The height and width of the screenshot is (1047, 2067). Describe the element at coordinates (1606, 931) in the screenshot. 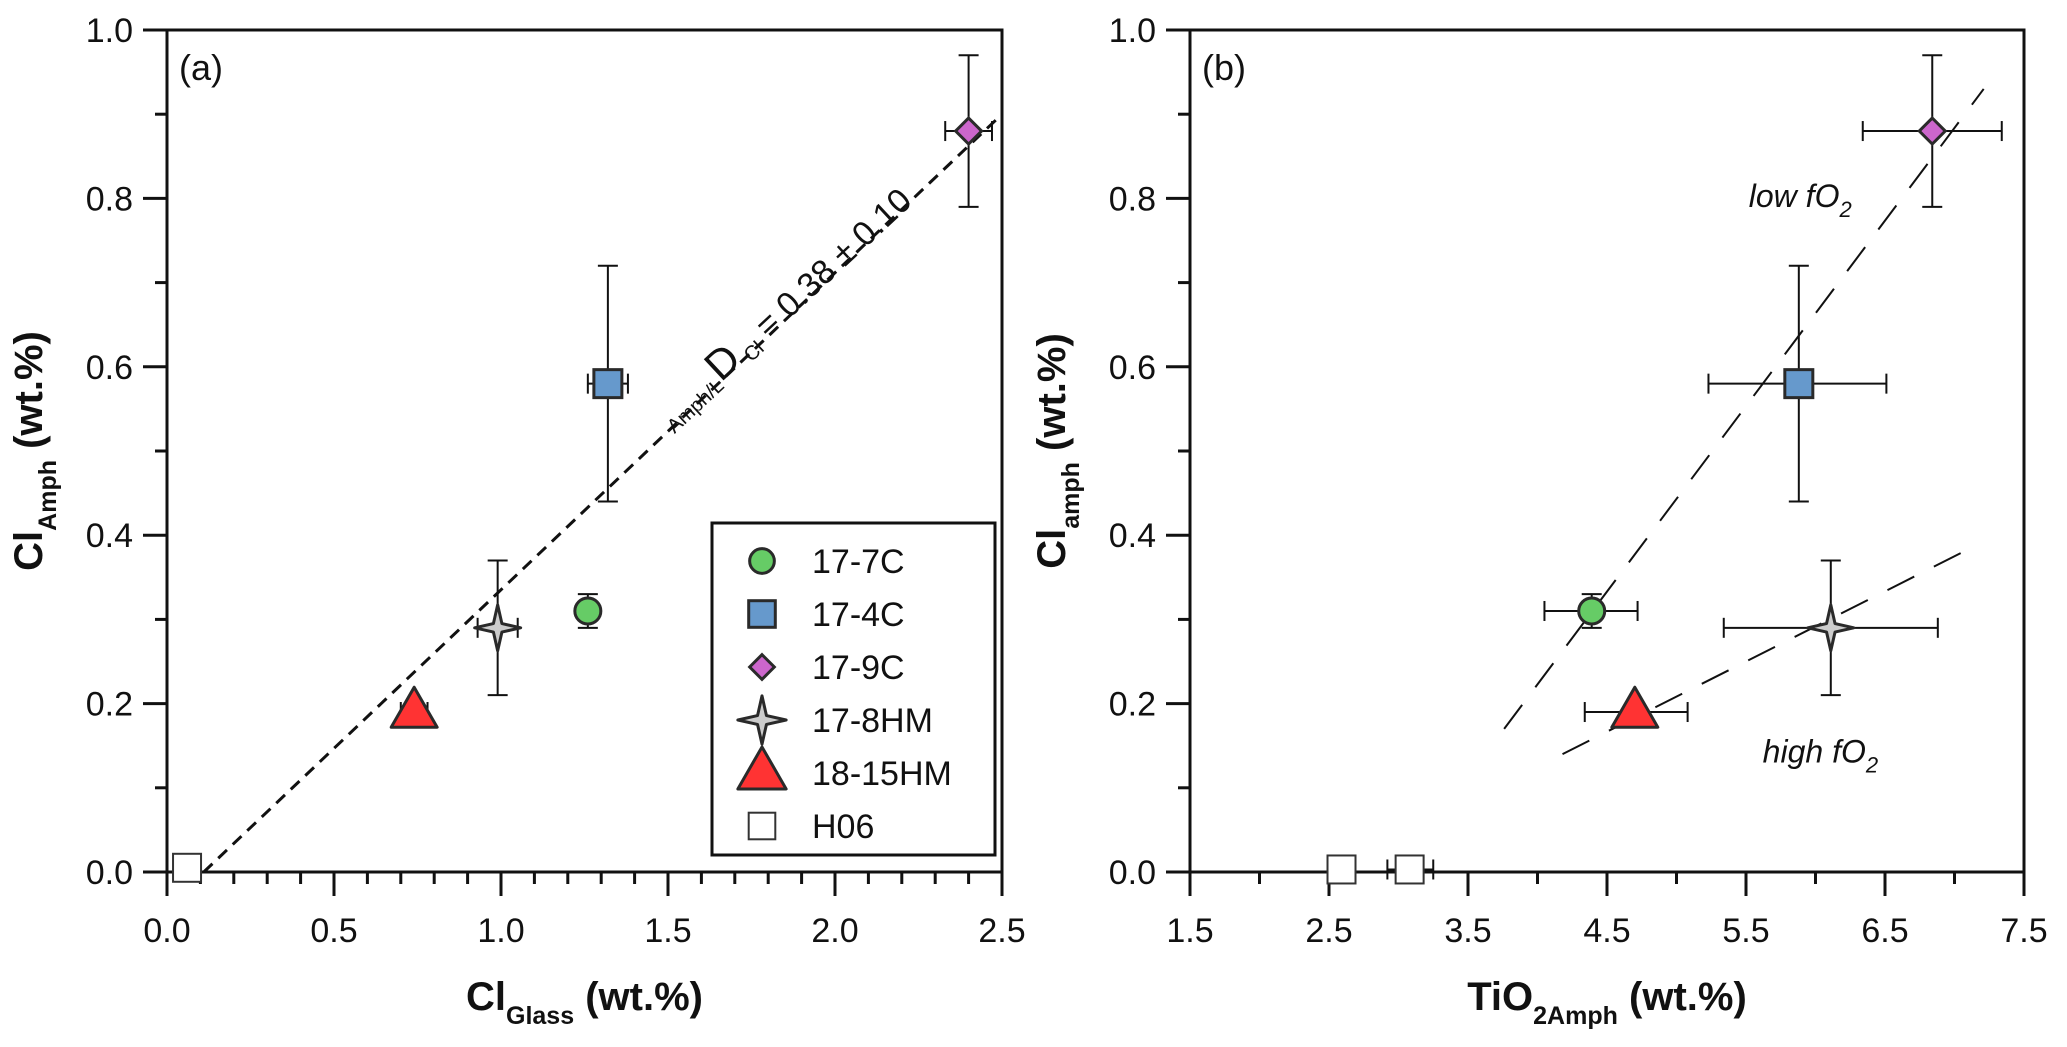

I see `x-tick-label: 4.5` at that location.